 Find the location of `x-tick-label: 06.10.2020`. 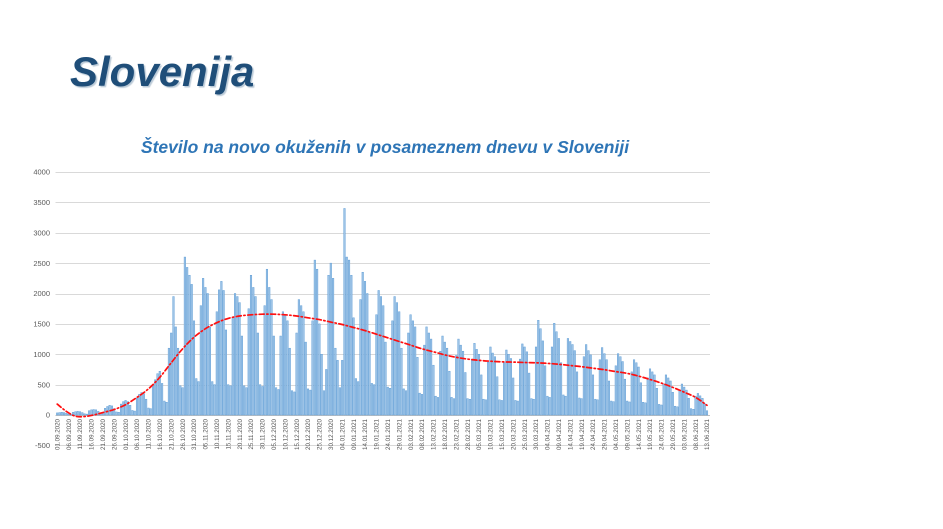

x-tick-label: 06.10.2020 is located at coordinates (137, 434).